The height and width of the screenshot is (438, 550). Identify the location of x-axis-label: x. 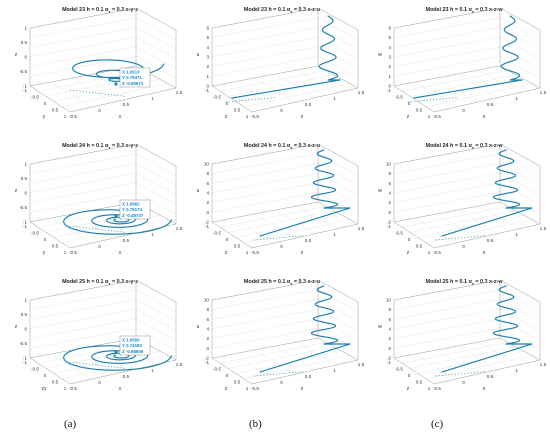
(302, 253).